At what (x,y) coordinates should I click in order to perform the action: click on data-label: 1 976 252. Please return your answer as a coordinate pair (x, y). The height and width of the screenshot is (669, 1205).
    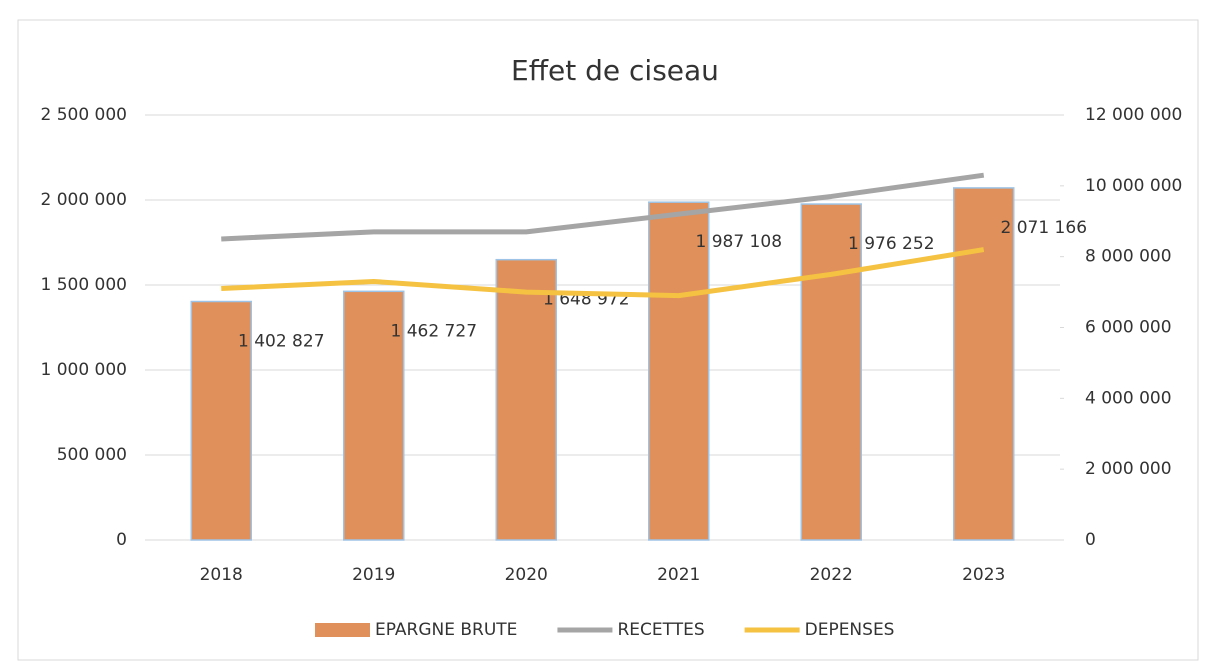
    Looking at the image, I should click on (891, 244).